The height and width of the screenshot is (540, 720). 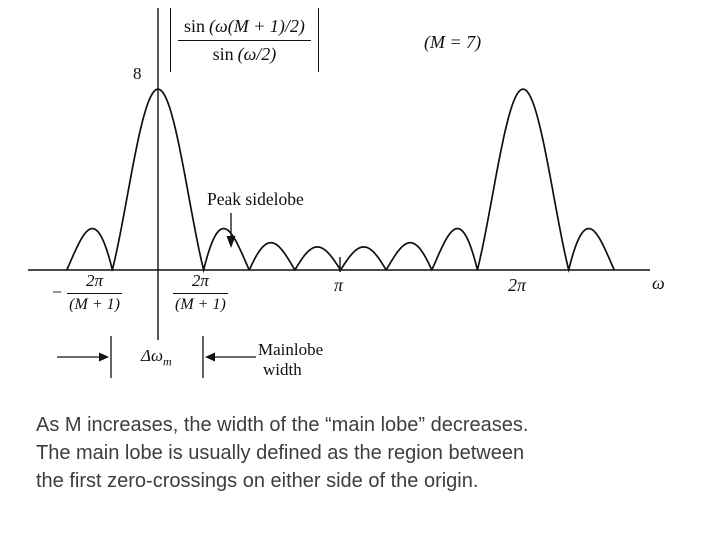 I want to click on formula-label: sin (ω(M + 1)/2) sin (ω/2), so click(x=244, y=40).